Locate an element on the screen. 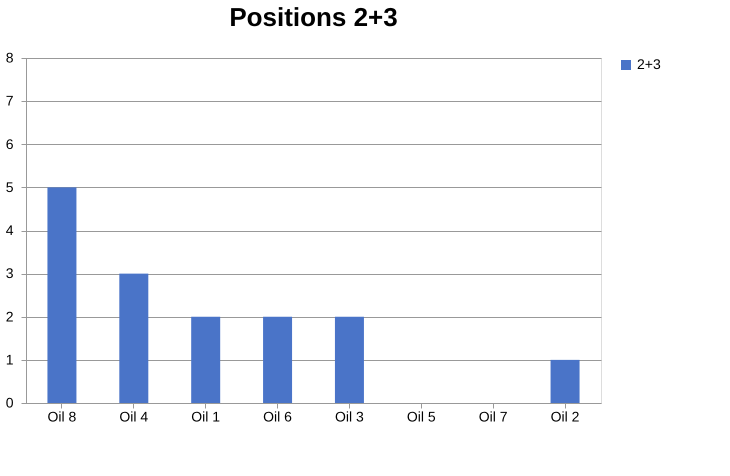 The height and width of the screenshot is (476, 730). y-tick-label: 3 is located at coordinates (10, 273).